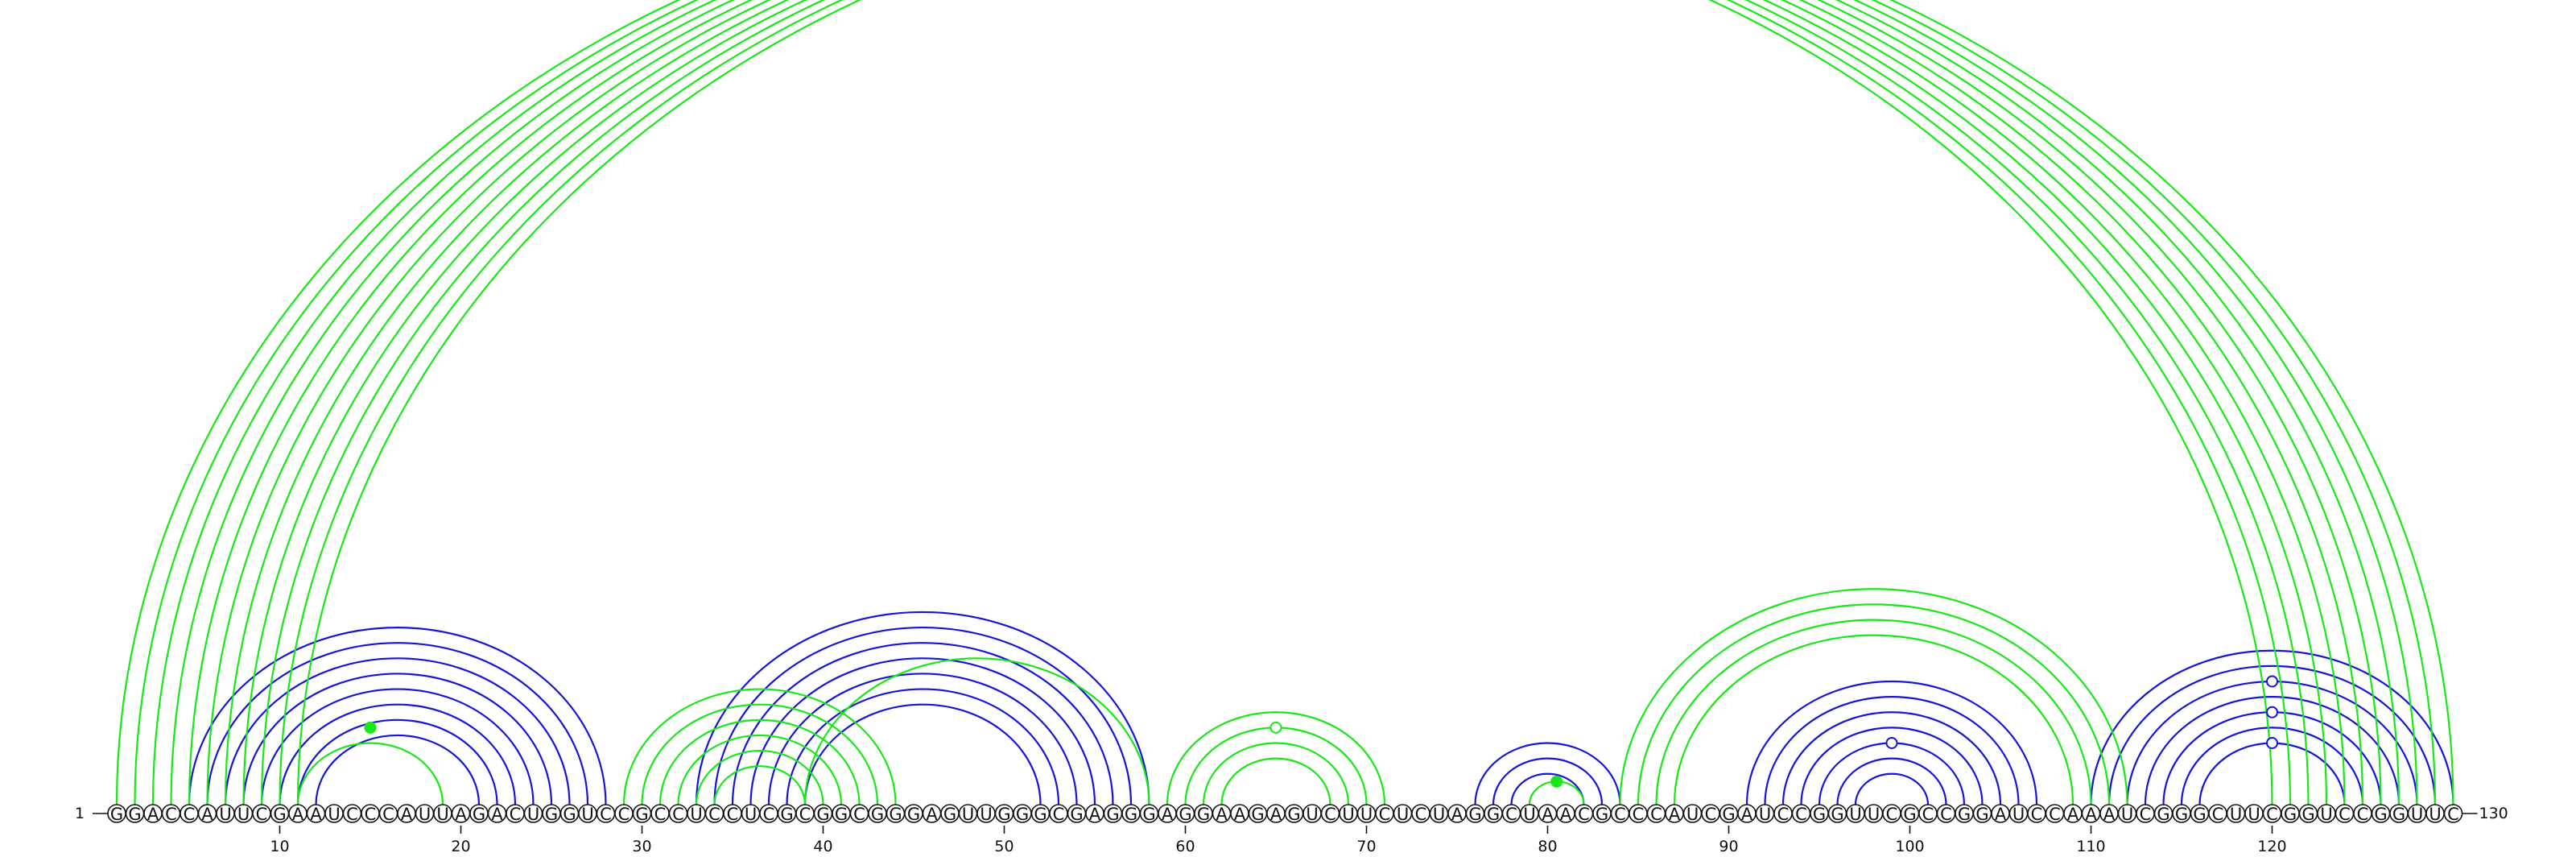 This screenshot has width=2576, height=857. Describe the element at coordinates (2453, 813) in the screenshot. I see `nucleotide-circle` at that location.